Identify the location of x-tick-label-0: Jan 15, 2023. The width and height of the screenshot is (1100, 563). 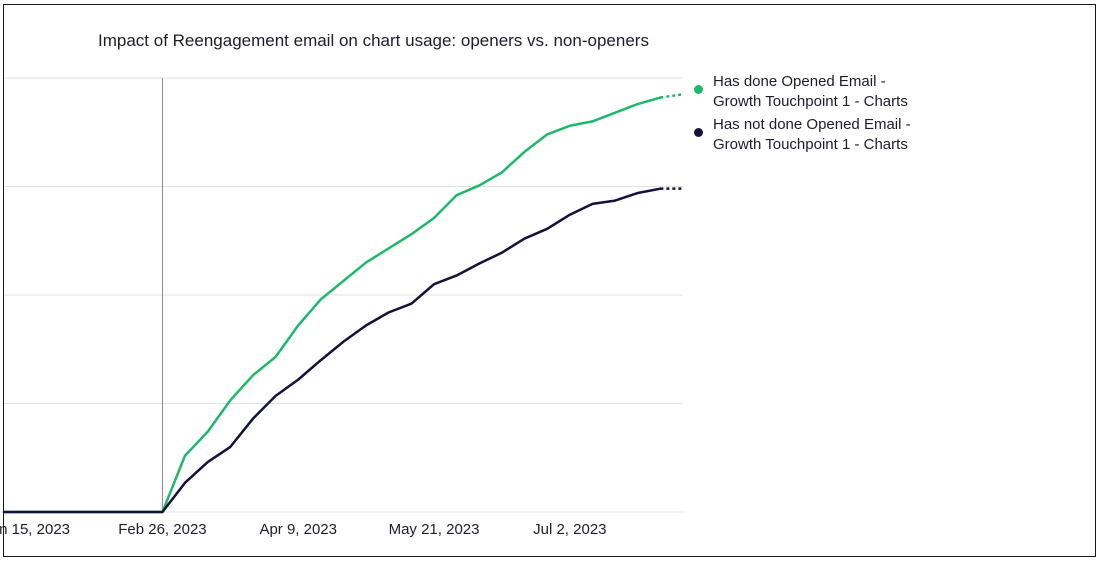
(35, 529).